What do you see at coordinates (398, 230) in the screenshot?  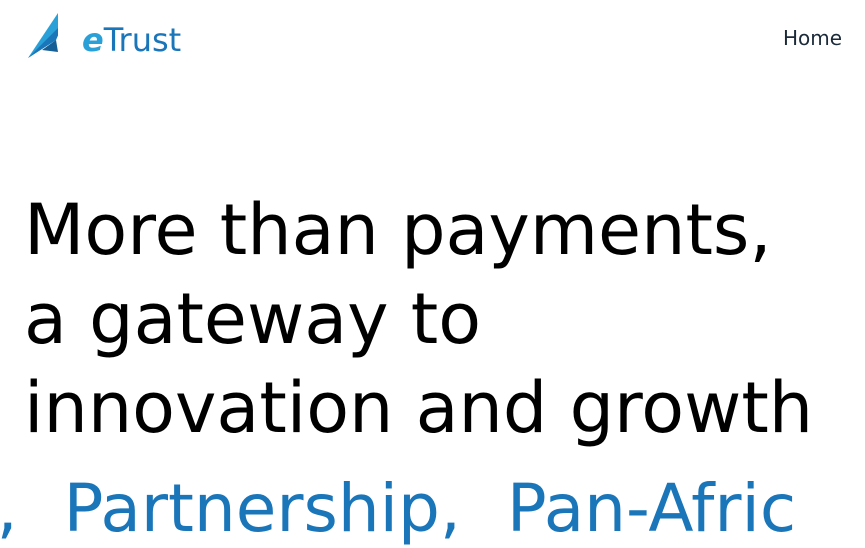 I see `hero-line-1: More than payments,` at bounding box center [398, 230].